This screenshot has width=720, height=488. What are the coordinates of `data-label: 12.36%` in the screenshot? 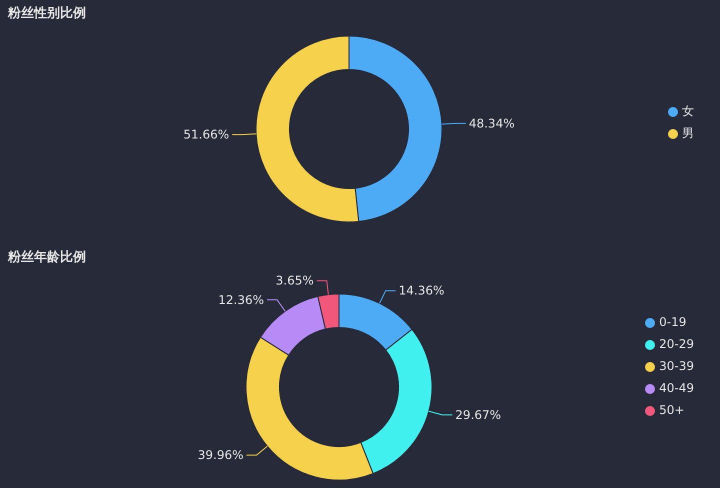 It's located at (241, 299).